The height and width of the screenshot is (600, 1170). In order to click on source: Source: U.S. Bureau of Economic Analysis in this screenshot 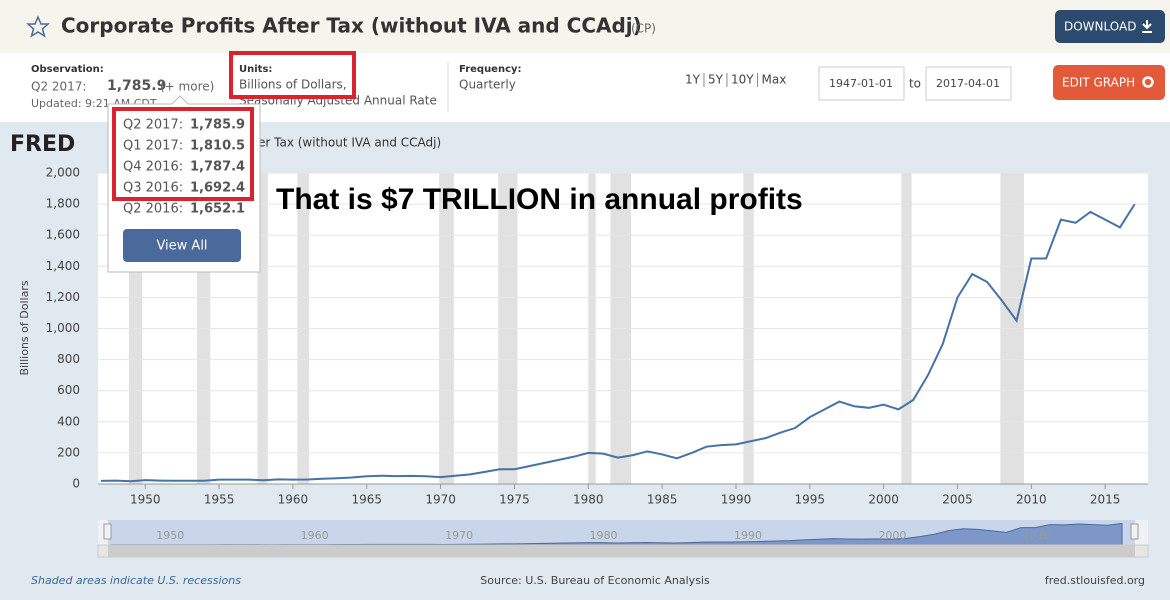, I will do `click(595, 580)`.